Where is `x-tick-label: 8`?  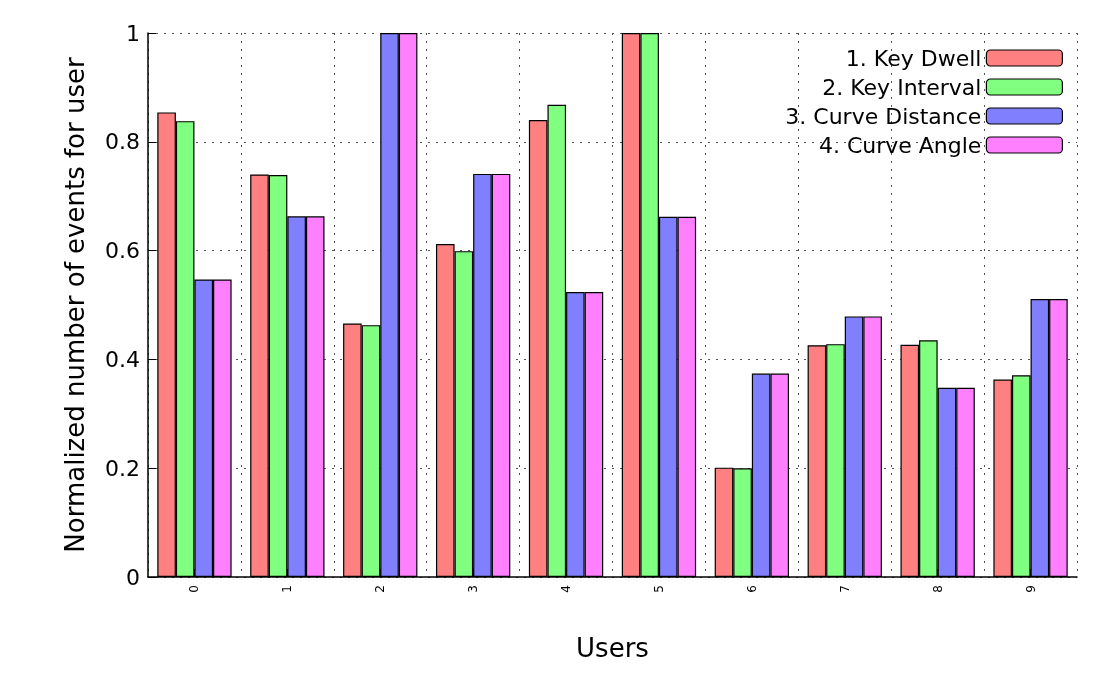
x-tick-label: 8 is located at coordinates (937, 589).